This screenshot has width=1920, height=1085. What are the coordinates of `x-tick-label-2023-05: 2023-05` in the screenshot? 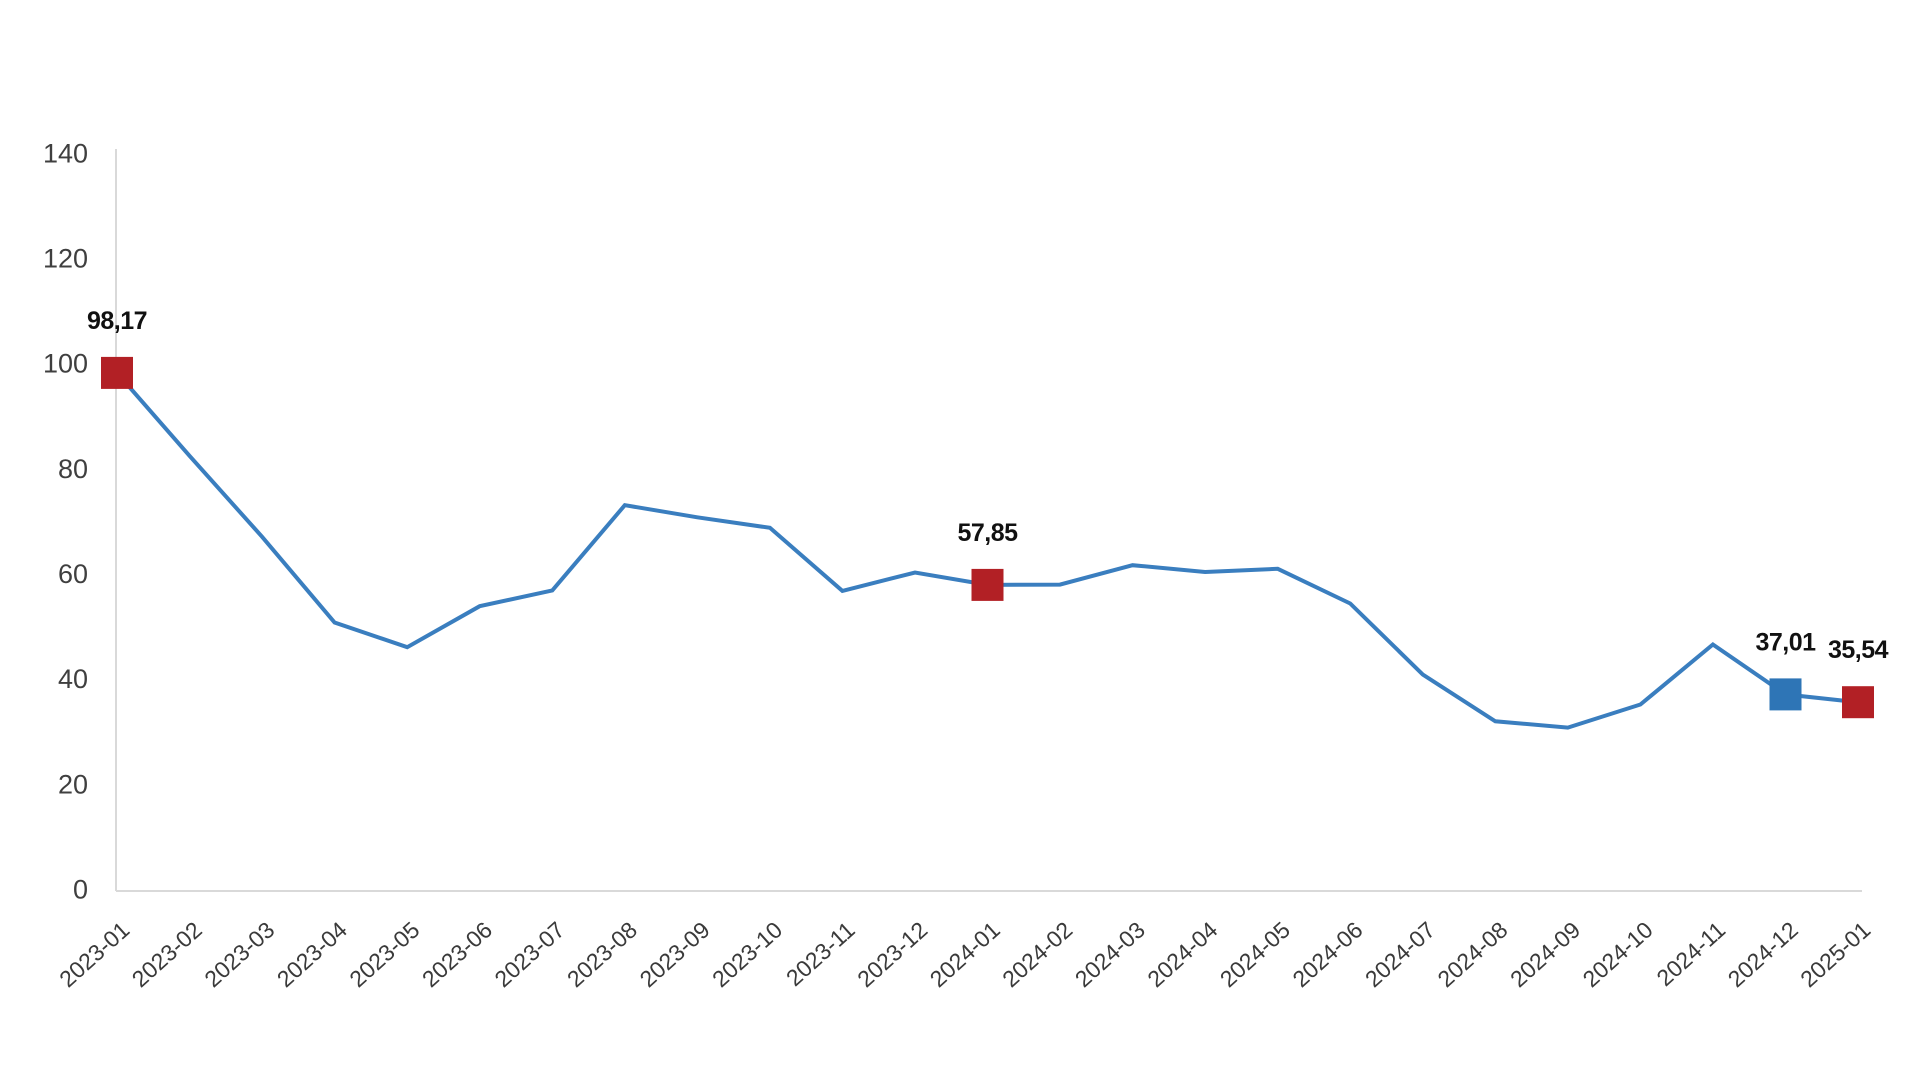 It's located at (384, 954).